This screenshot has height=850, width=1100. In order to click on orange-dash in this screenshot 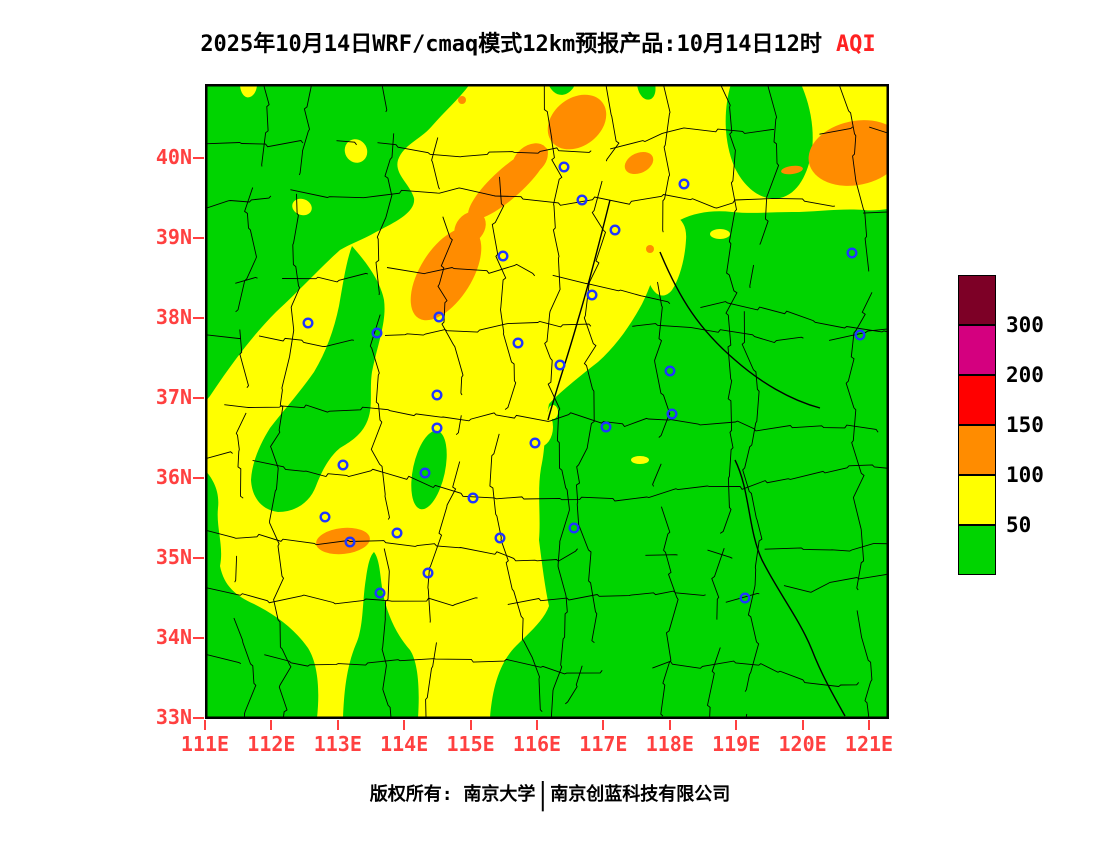, I will do `click(792, 170)`.